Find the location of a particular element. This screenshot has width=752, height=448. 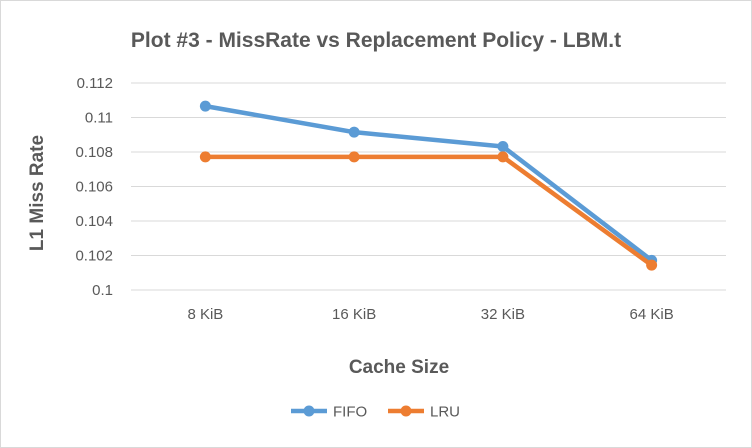

x-tick-labels: 8 KiB 16 KiB 32 KiB 64 KiB is located at coordinates (430, 314).